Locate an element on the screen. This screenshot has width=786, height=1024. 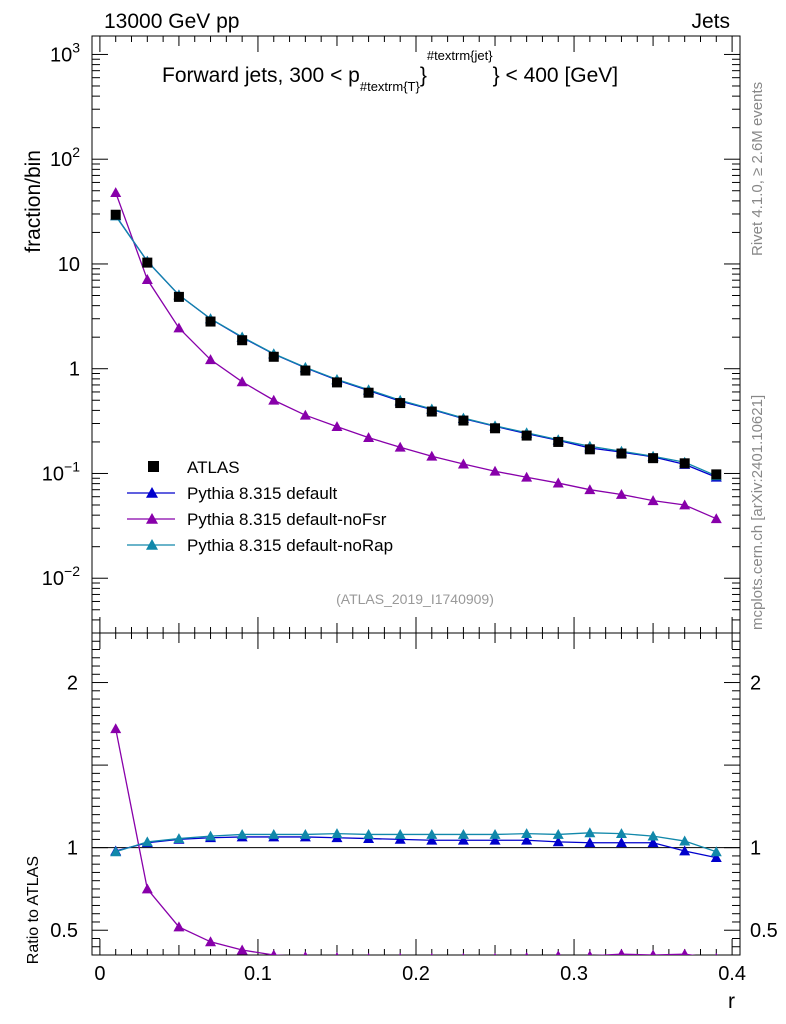
y-tick-label: 10² is located at coordinates (65, 157).